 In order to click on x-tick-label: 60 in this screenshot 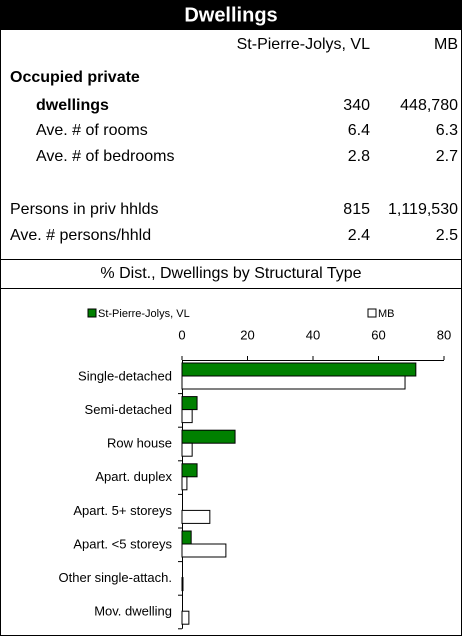, I will do `click(378, 334)`.